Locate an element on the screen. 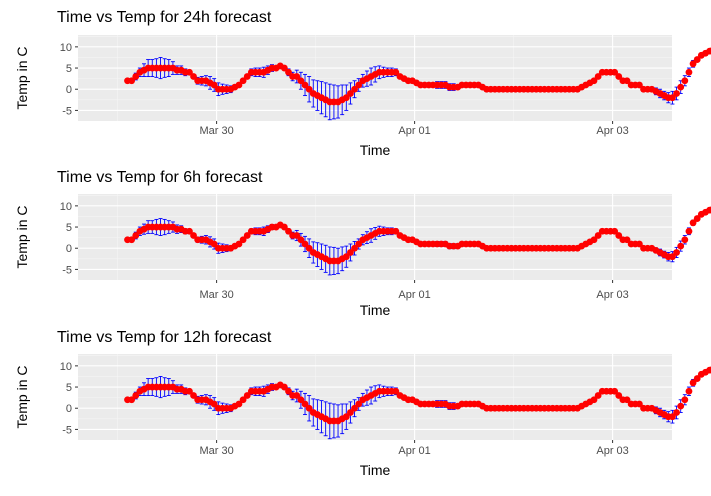 The image size is (711, 496). chart-title: Time vs Temp for 24h forecast is located at coordinates (164, 17).